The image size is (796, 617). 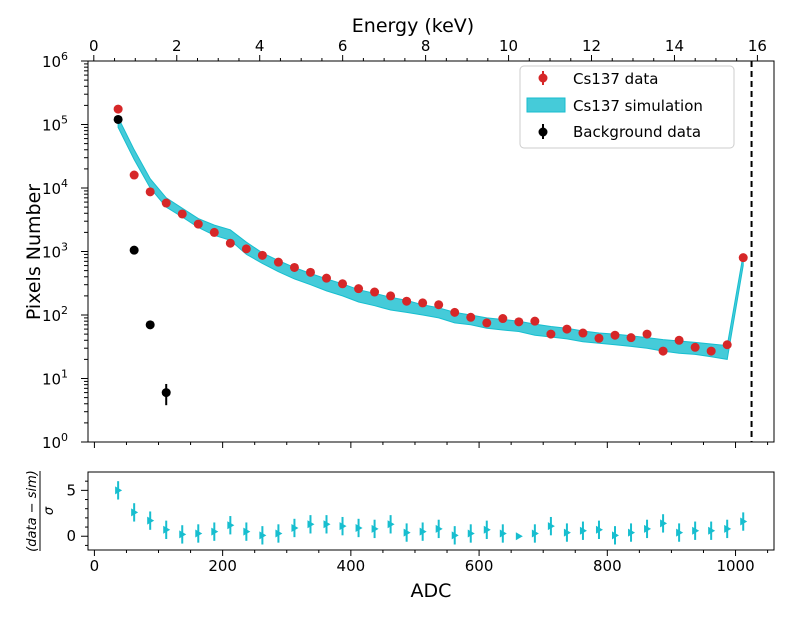 I want to click on residual-x-tick-label: 800, so click(x=607, y=566).